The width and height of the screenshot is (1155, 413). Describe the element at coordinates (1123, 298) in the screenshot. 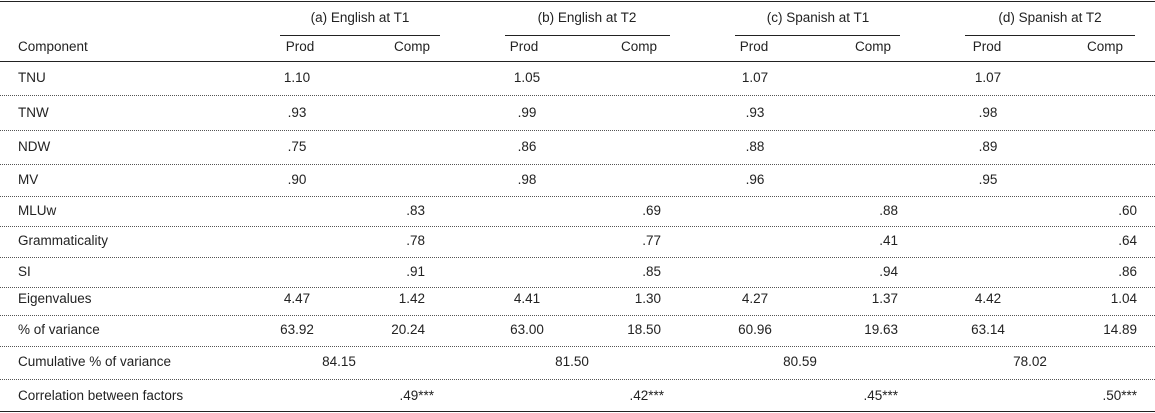

I see `cell: 1.04` at that location.